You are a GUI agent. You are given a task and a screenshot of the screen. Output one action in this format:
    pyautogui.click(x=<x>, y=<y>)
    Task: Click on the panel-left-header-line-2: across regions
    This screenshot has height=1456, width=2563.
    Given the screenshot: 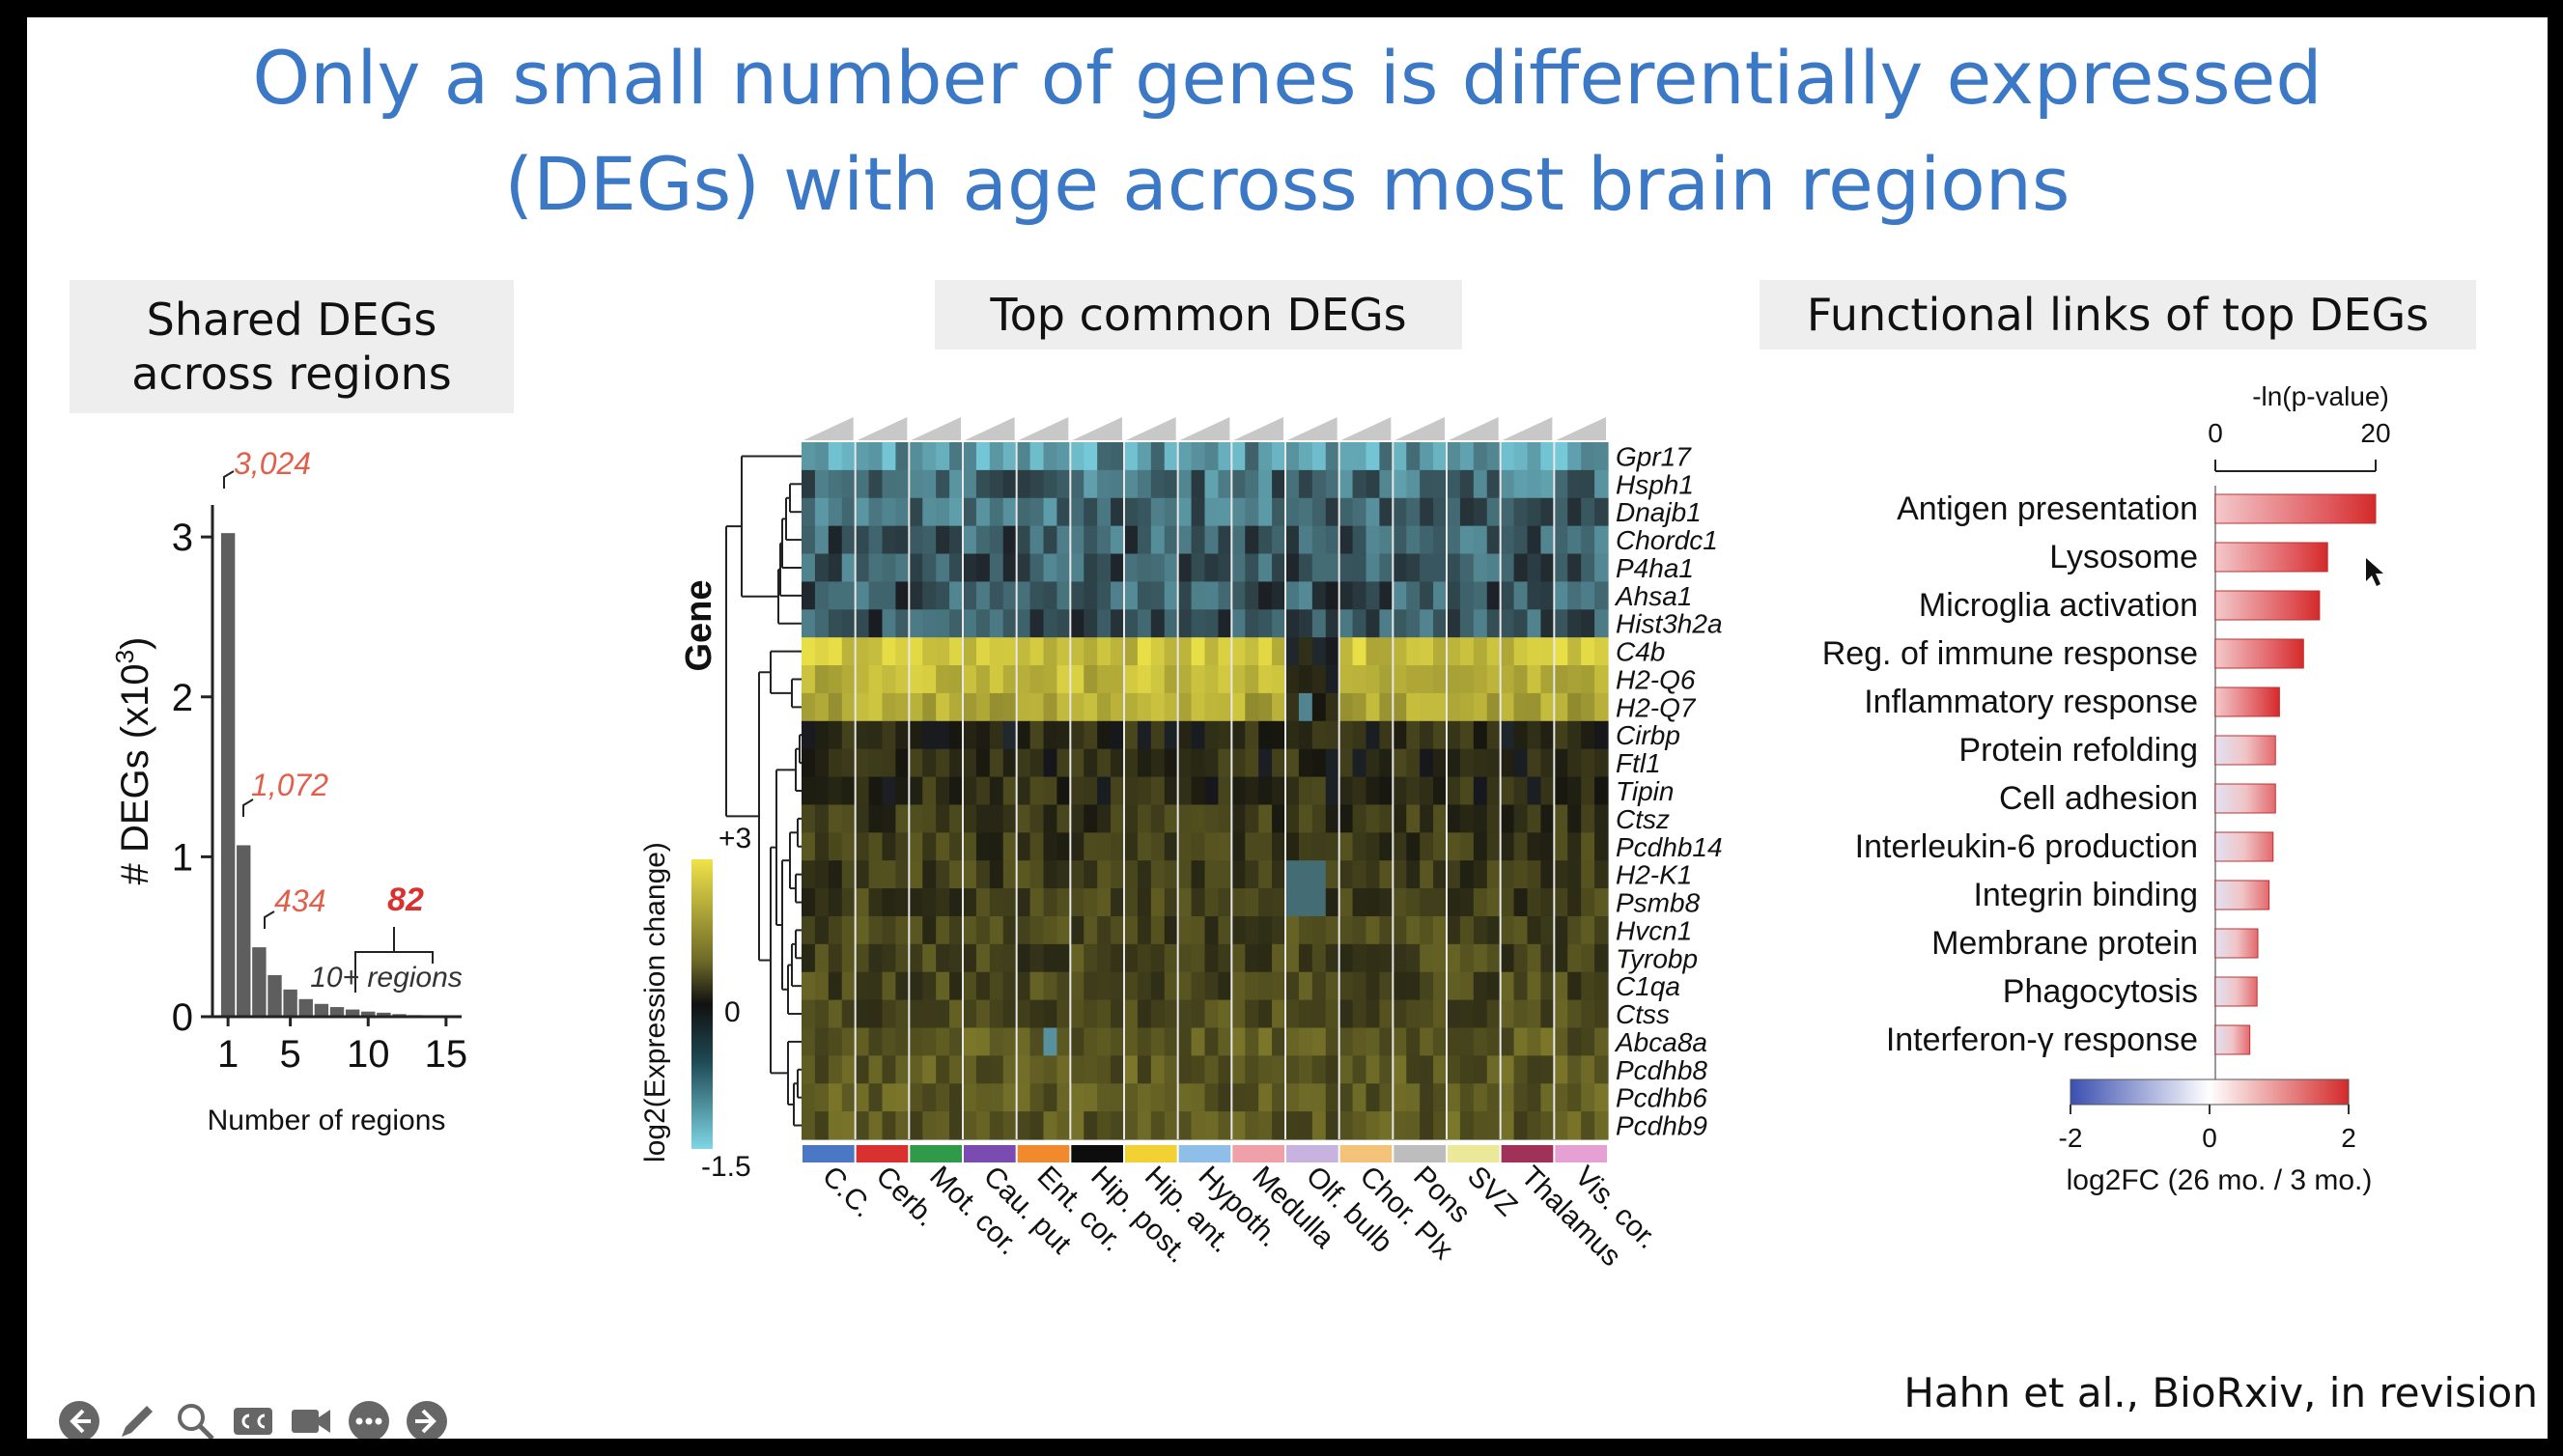 What is the action you would take?
    pyautogui.click(x=291, y=374)
    